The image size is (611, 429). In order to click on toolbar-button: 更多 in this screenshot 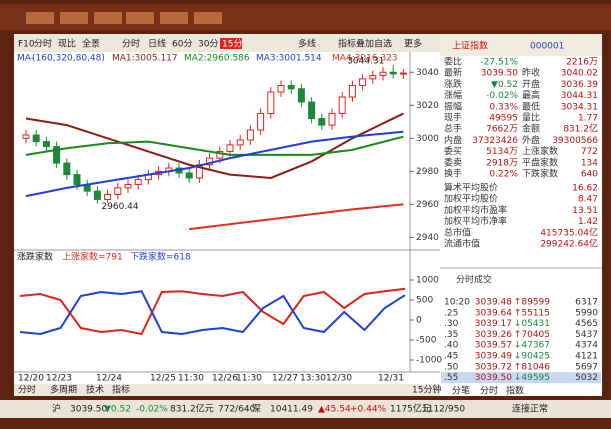, I will do `click(413, 44)`.